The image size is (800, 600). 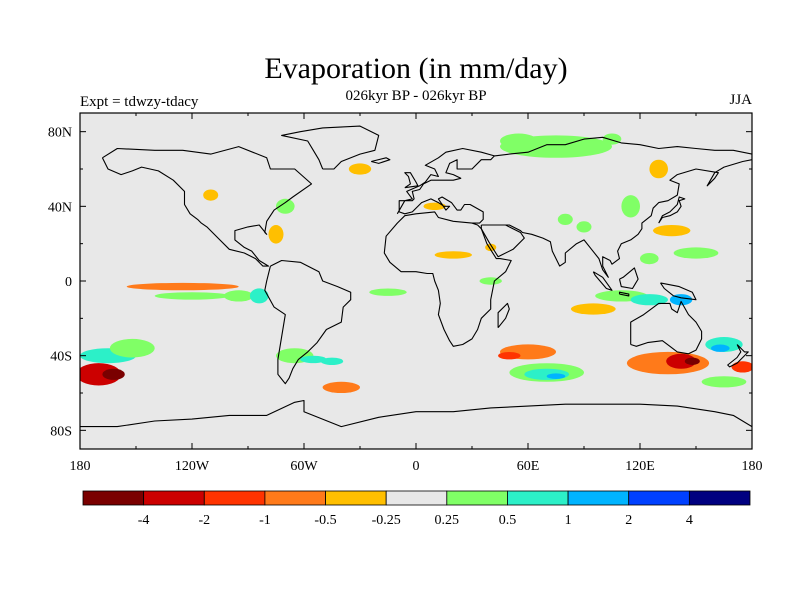 I want to click on x-tick-label: 60E, so click(x=528, y=466).